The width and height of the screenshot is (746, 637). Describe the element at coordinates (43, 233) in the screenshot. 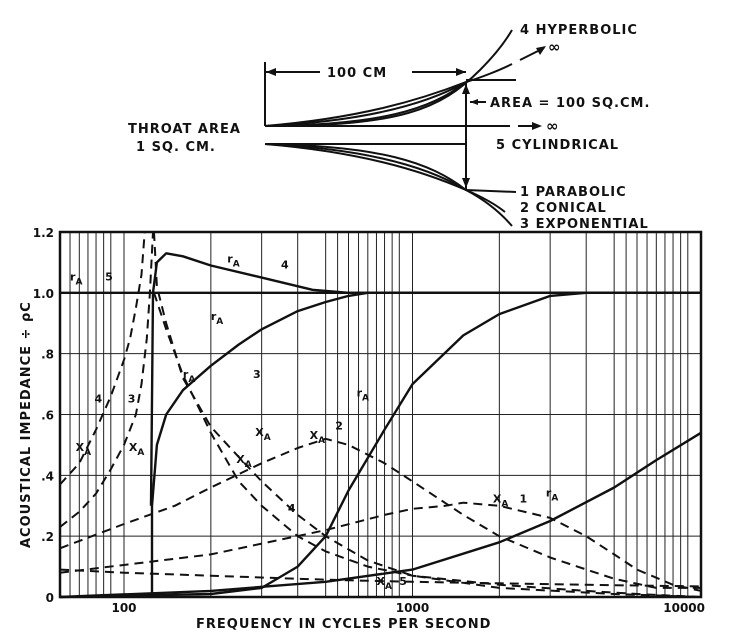

I see `y-tick-label: 1.2` at that location.